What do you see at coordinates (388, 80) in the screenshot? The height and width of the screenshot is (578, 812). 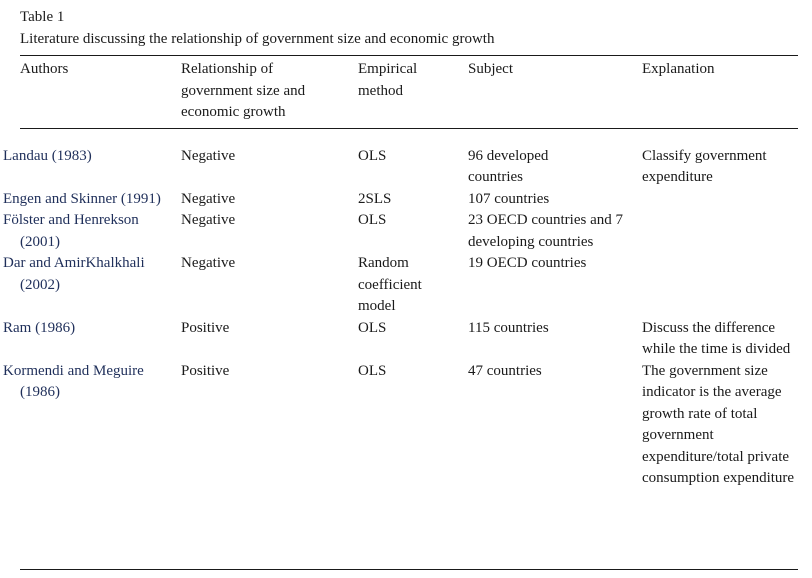 I see `header-method: Empirical method` at bounding box center [388, 80].